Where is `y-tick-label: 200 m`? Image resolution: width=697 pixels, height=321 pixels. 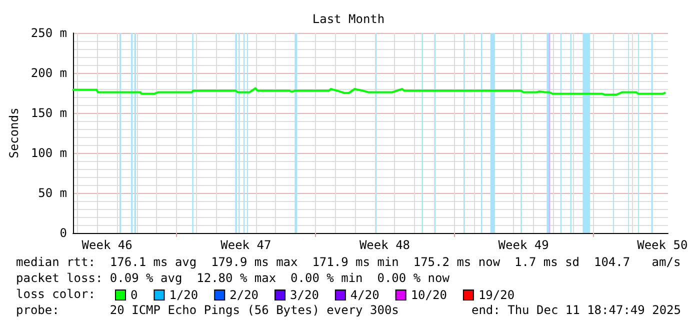
y-tick-label: 200 m is located at coordinates (49, 73).